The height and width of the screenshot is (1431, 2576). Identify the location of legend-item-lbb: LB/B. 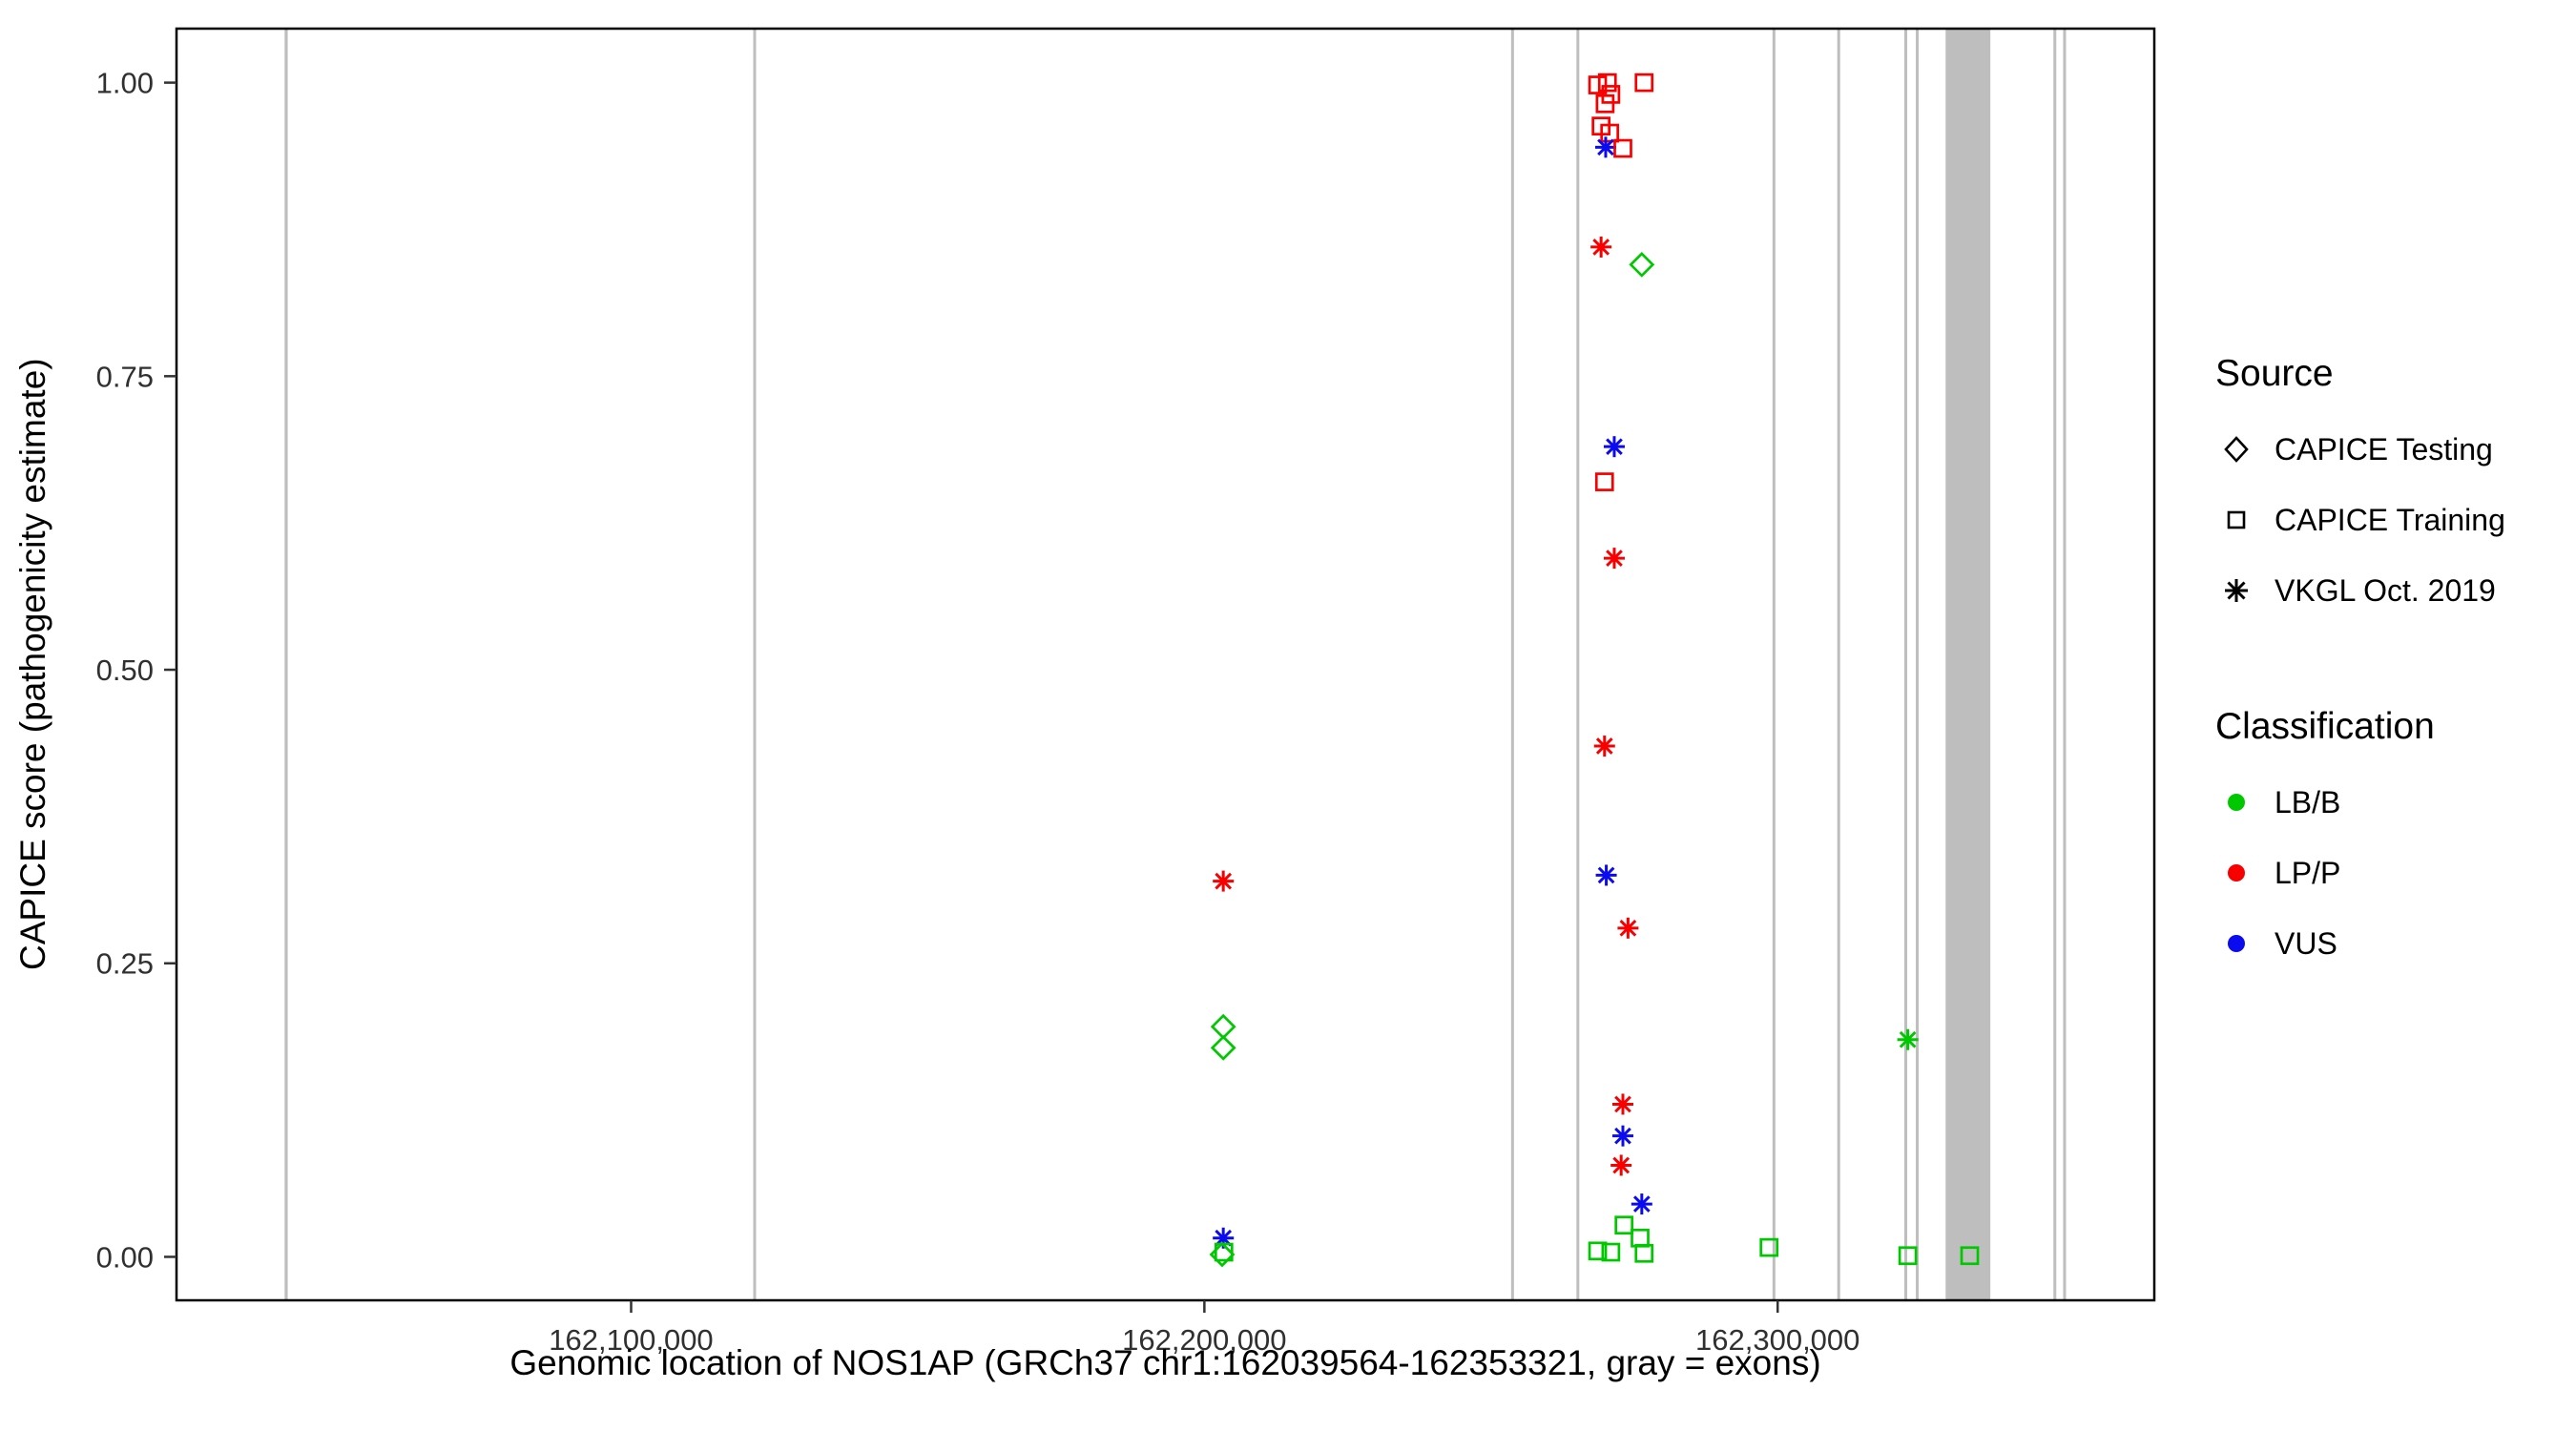
(2360, 802).